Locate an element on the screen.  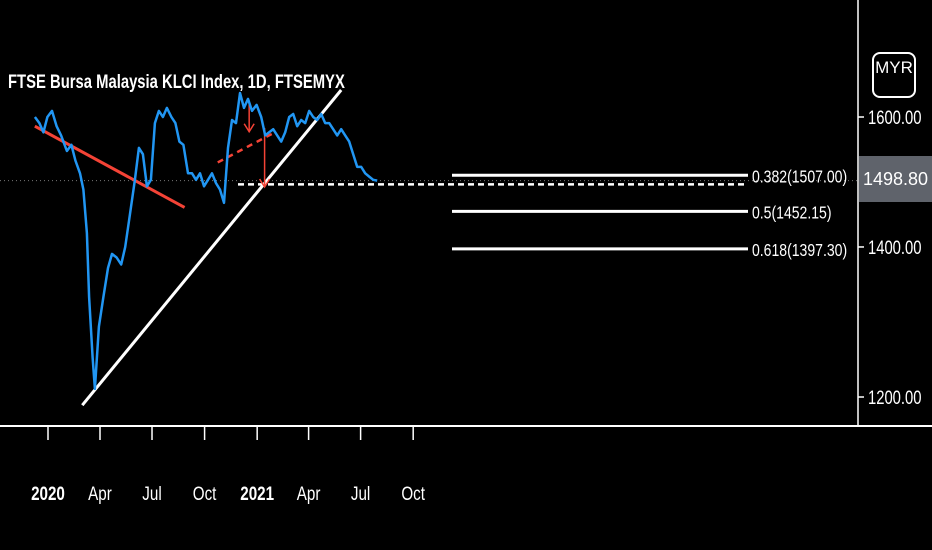
downtrend-line is located at coordinates (110, 166).